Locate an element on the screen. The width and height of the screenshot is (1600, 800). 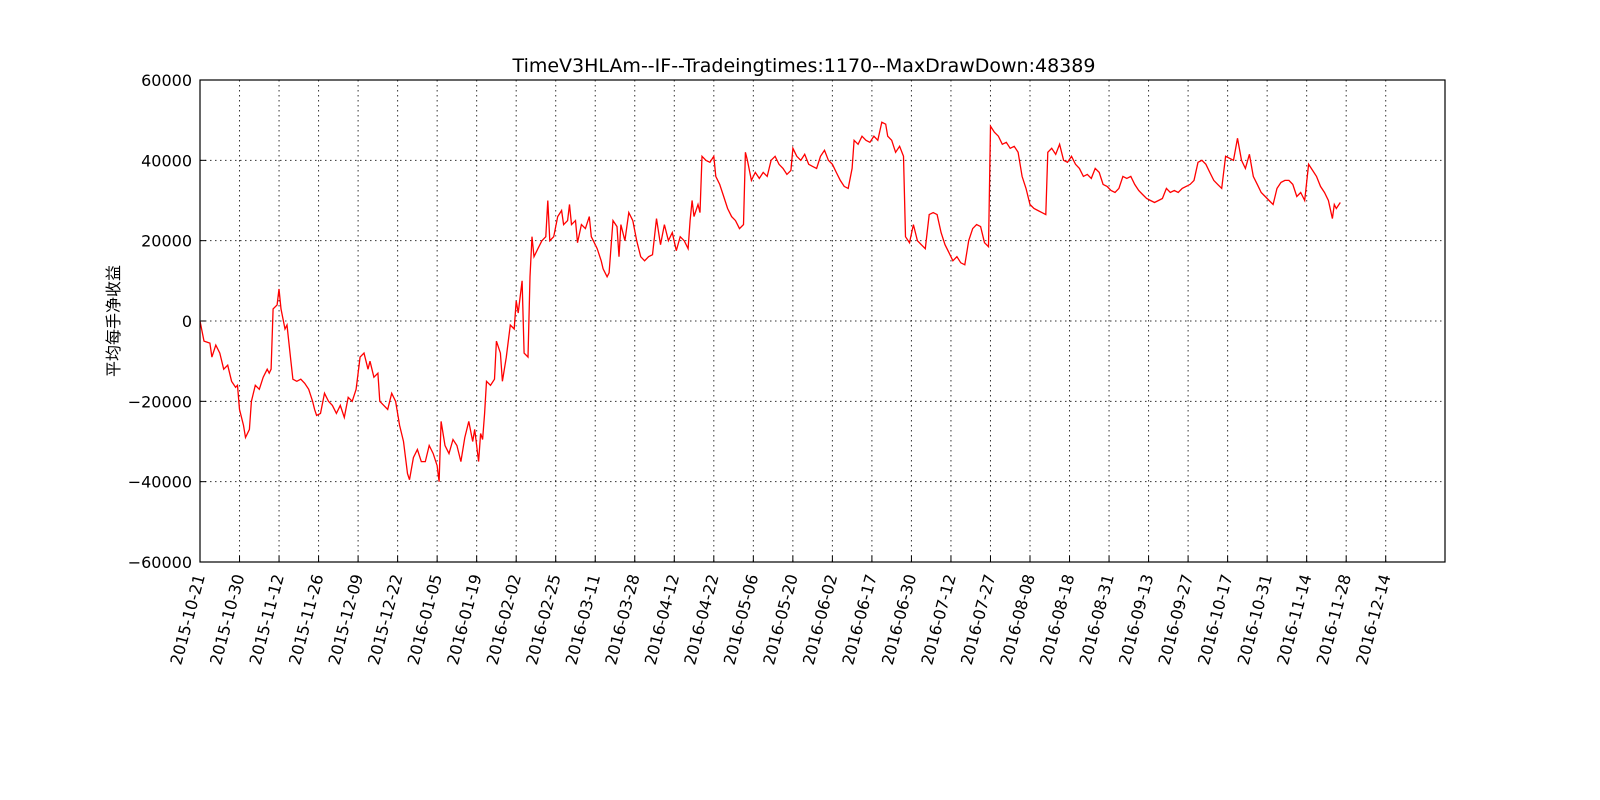
x-tick-label: 2016-01-05 is located at coordinates (425, 619).